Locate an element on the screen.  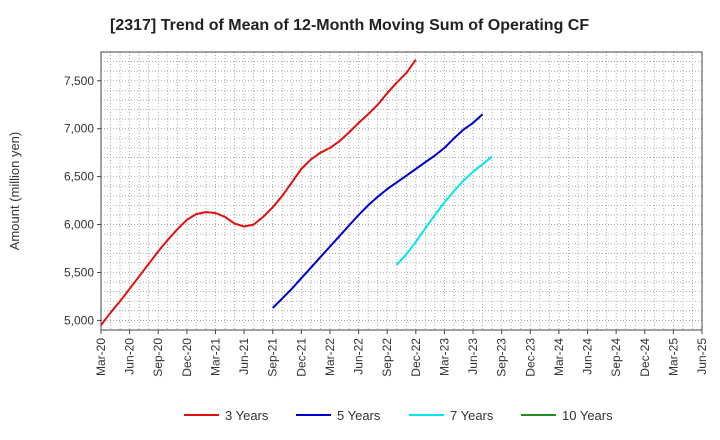
x-tick-label: Mar-23 is located at coordinates (444, 357).